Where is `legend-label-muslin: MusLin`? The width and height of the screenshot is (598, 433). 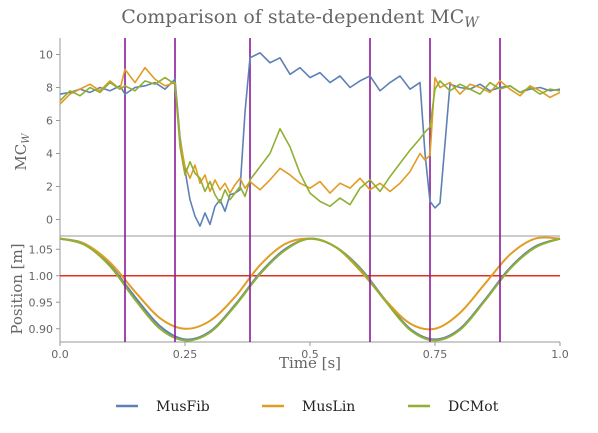
legend-label-muslin: MusLin is located at coordinates (328, 407).